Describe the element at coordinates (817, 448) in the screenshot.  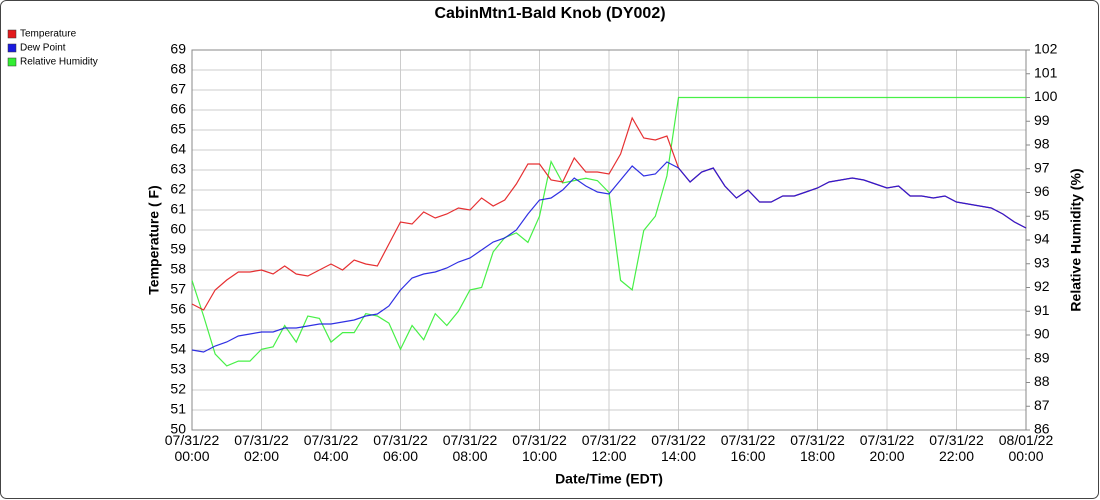
I see `x-tick-label: 07/31/22 18:00` at that location.